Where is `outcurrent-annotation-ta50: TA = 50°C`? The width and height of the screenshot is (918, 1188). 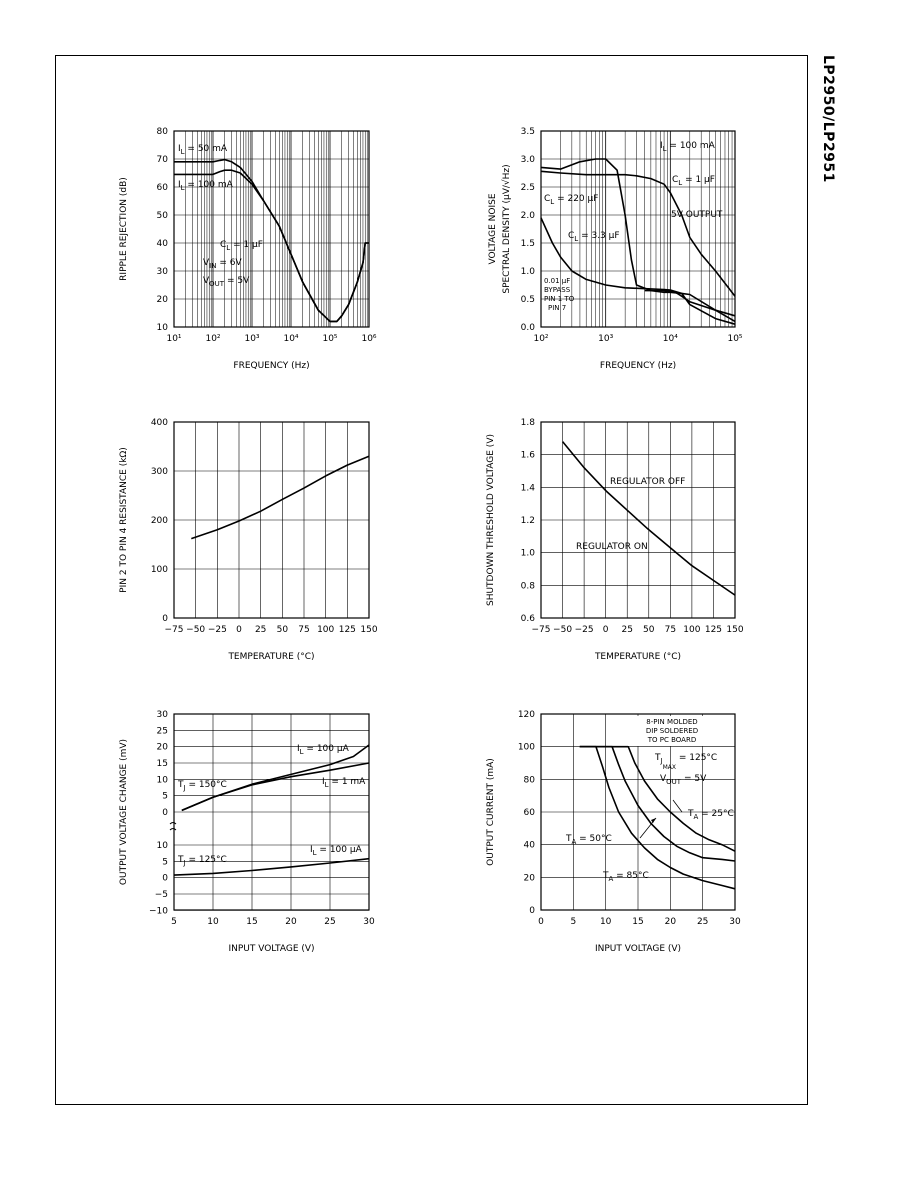
outcurrent-annotation-ta50: TA = 50°C is located at coordinates (588, 840).